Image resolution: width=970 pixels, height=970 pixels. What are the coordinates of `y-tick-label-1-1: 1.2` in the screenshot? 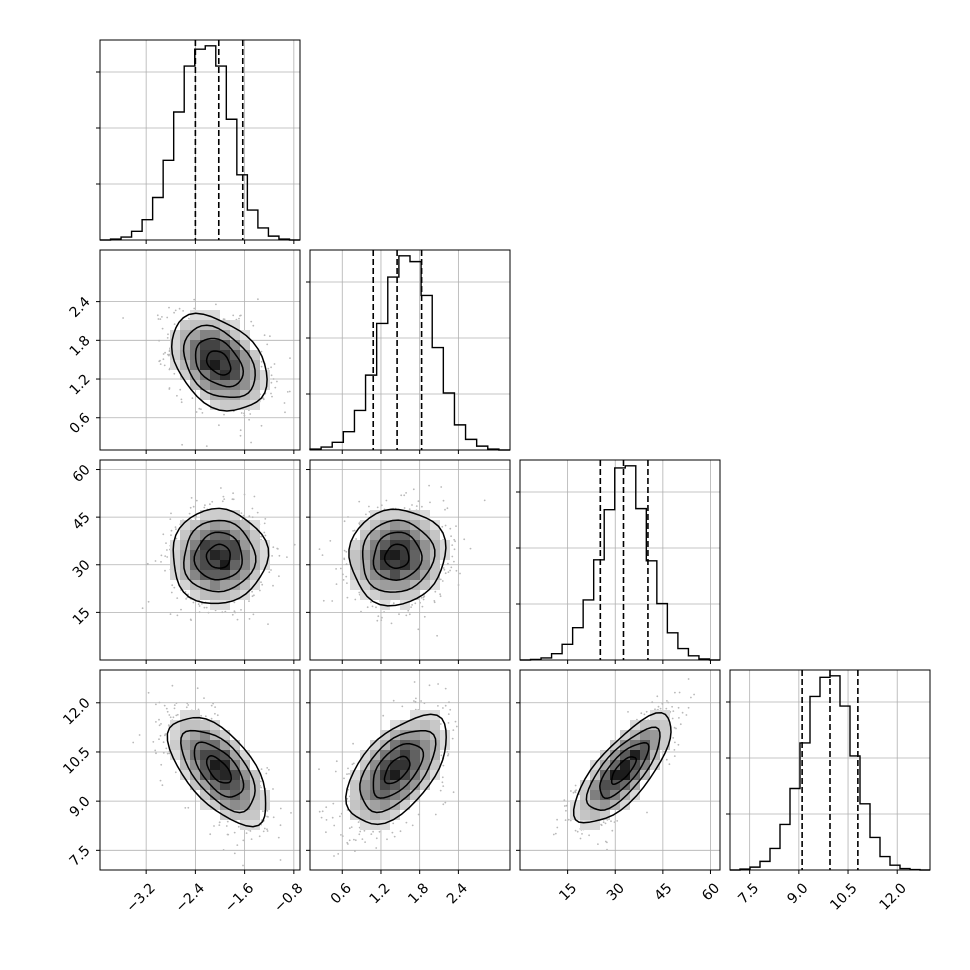 It's located at (80, 384).